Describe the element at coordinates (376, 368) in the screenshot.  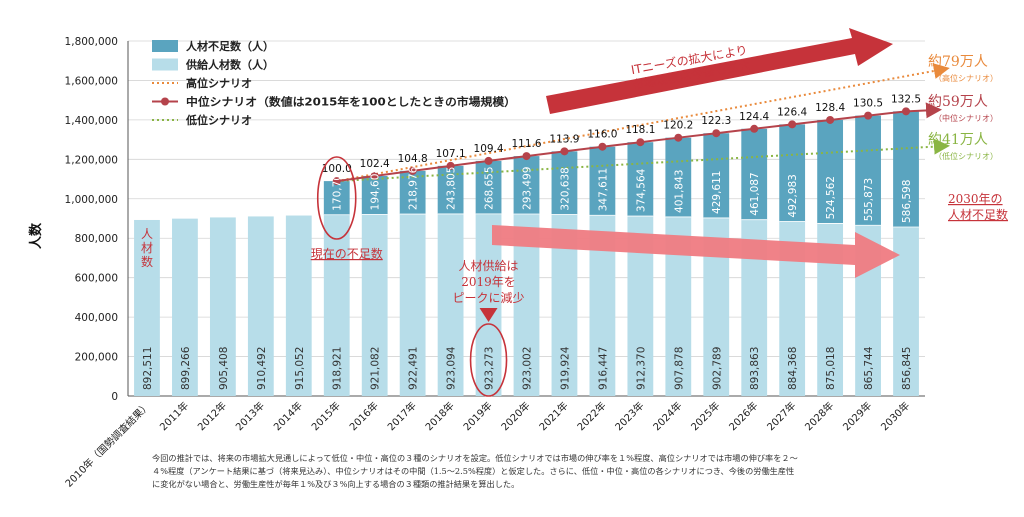
I see `supply-value-label: 921,082` at that location.